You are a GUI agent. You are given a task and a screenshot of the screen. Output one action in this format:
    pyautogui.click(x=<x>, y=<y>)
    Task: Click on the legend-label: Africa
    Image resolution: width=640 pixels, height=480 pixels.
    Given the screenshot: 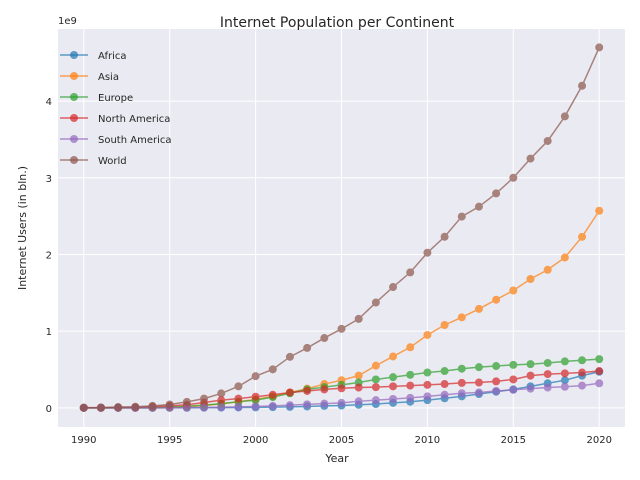 What is the action you would take?
    pyautogui.click(x=112, y=56)
    